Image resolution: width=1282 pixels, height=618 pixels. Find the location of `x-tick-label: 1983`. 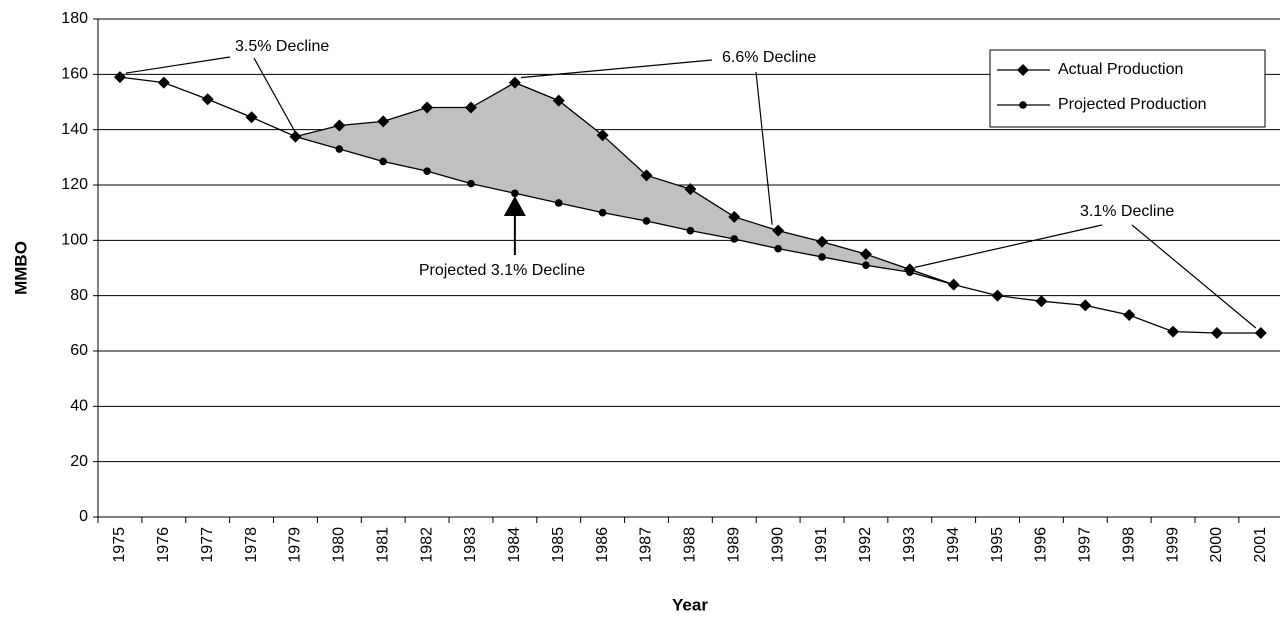

x-tick-label: 1983 is located at coordinates (470, 545).